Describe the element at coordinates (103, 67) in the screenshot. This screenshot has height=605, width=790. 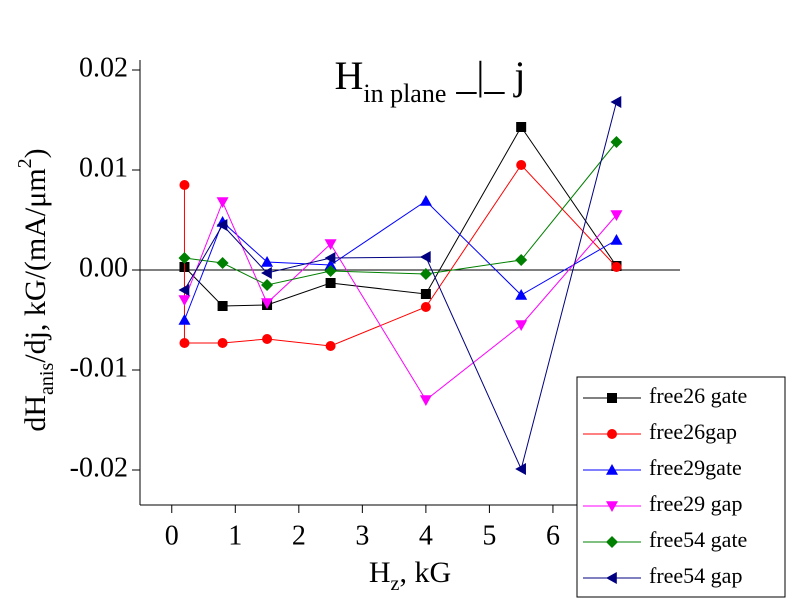
I see `y-tick-label: 0.02` at that location.